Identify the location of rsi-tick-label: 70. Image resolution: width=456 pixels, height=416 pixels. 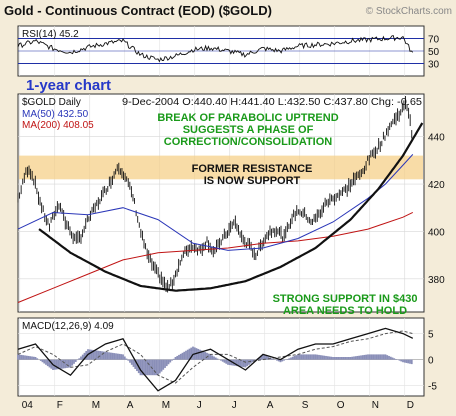
(434, 40).